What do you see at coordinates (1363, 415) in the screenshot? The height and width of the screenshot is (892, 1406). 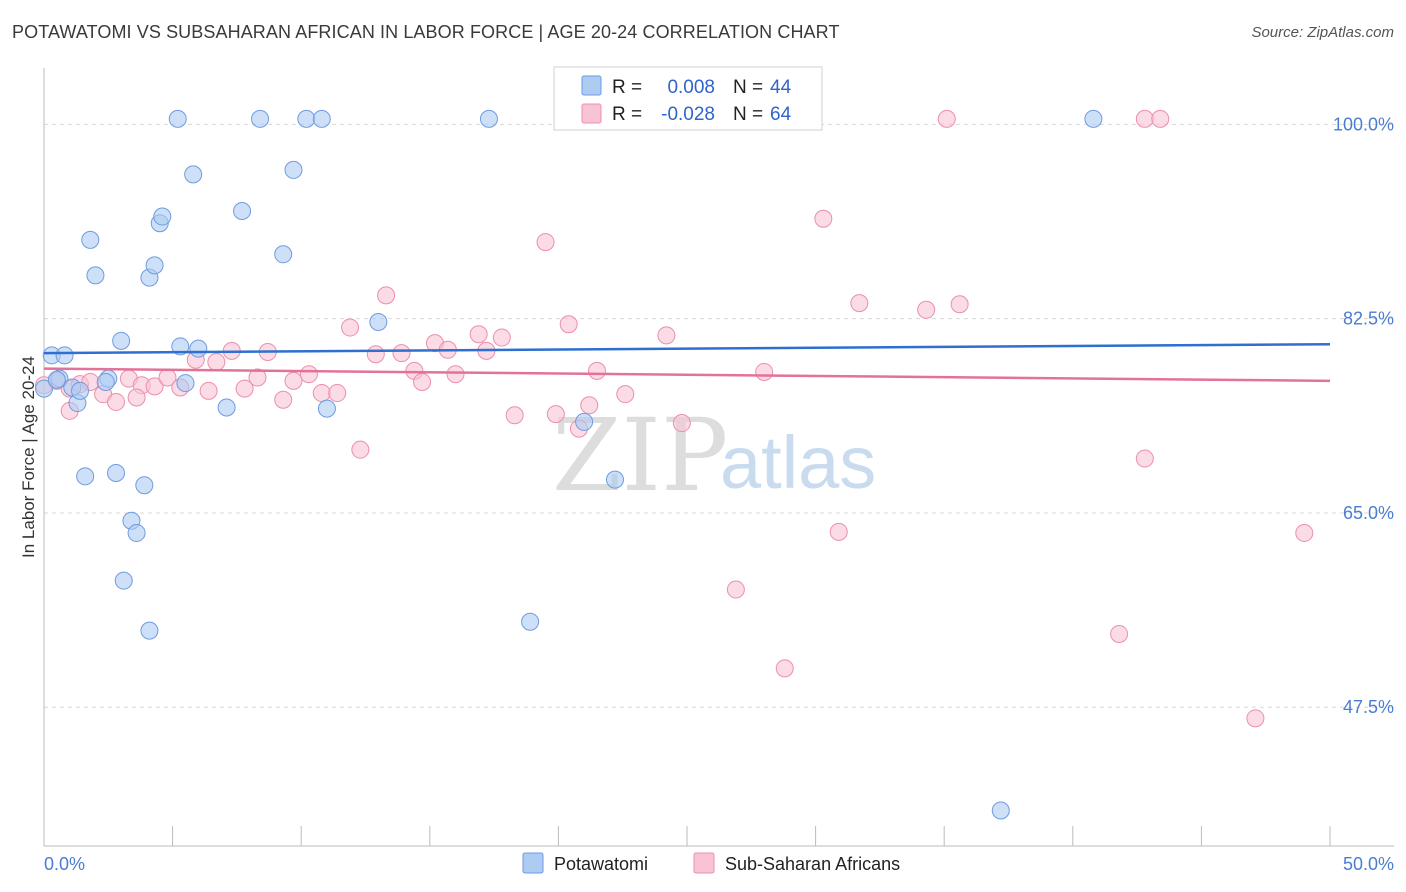 I see `y-tick-labels: 47.5% 65.0% 82.5% 100.0%` at bounding box center [1363, 415].